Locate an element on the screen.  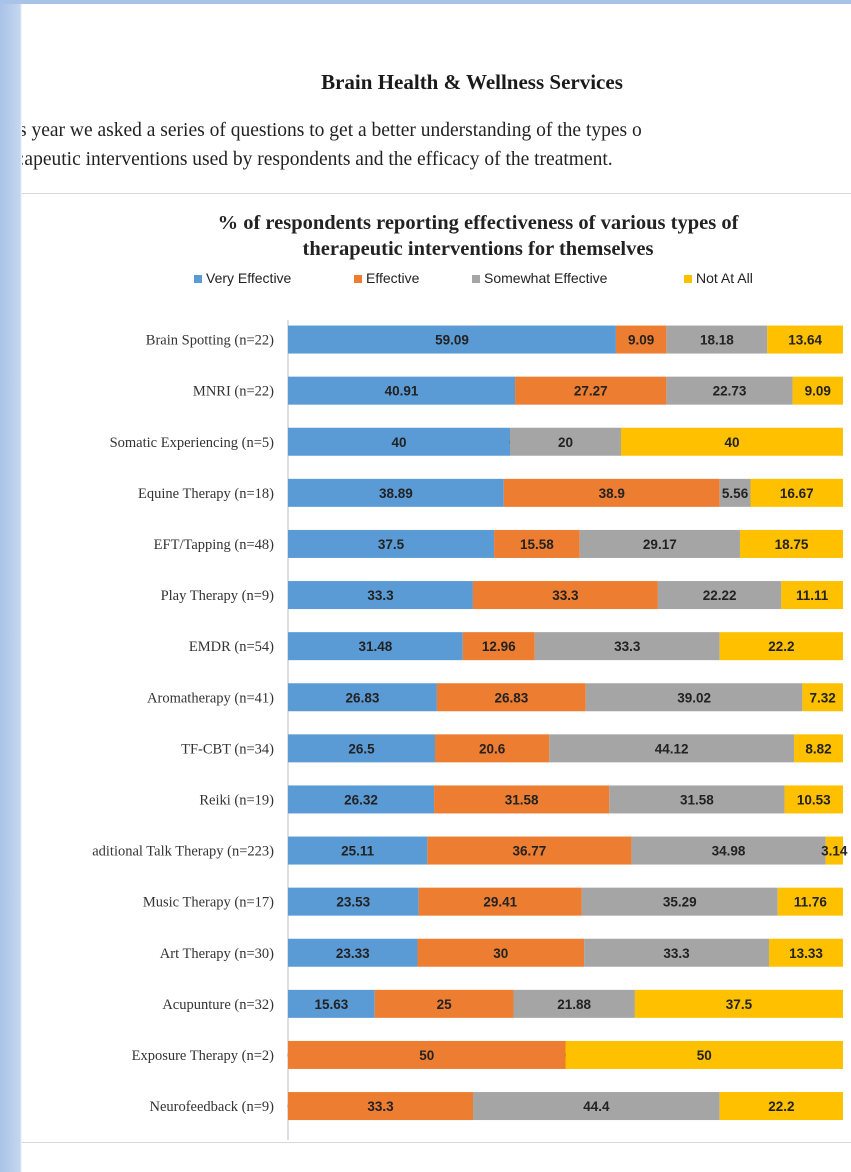
data-label-not-at-all: 10.53 is located at coordinates (814, 799).